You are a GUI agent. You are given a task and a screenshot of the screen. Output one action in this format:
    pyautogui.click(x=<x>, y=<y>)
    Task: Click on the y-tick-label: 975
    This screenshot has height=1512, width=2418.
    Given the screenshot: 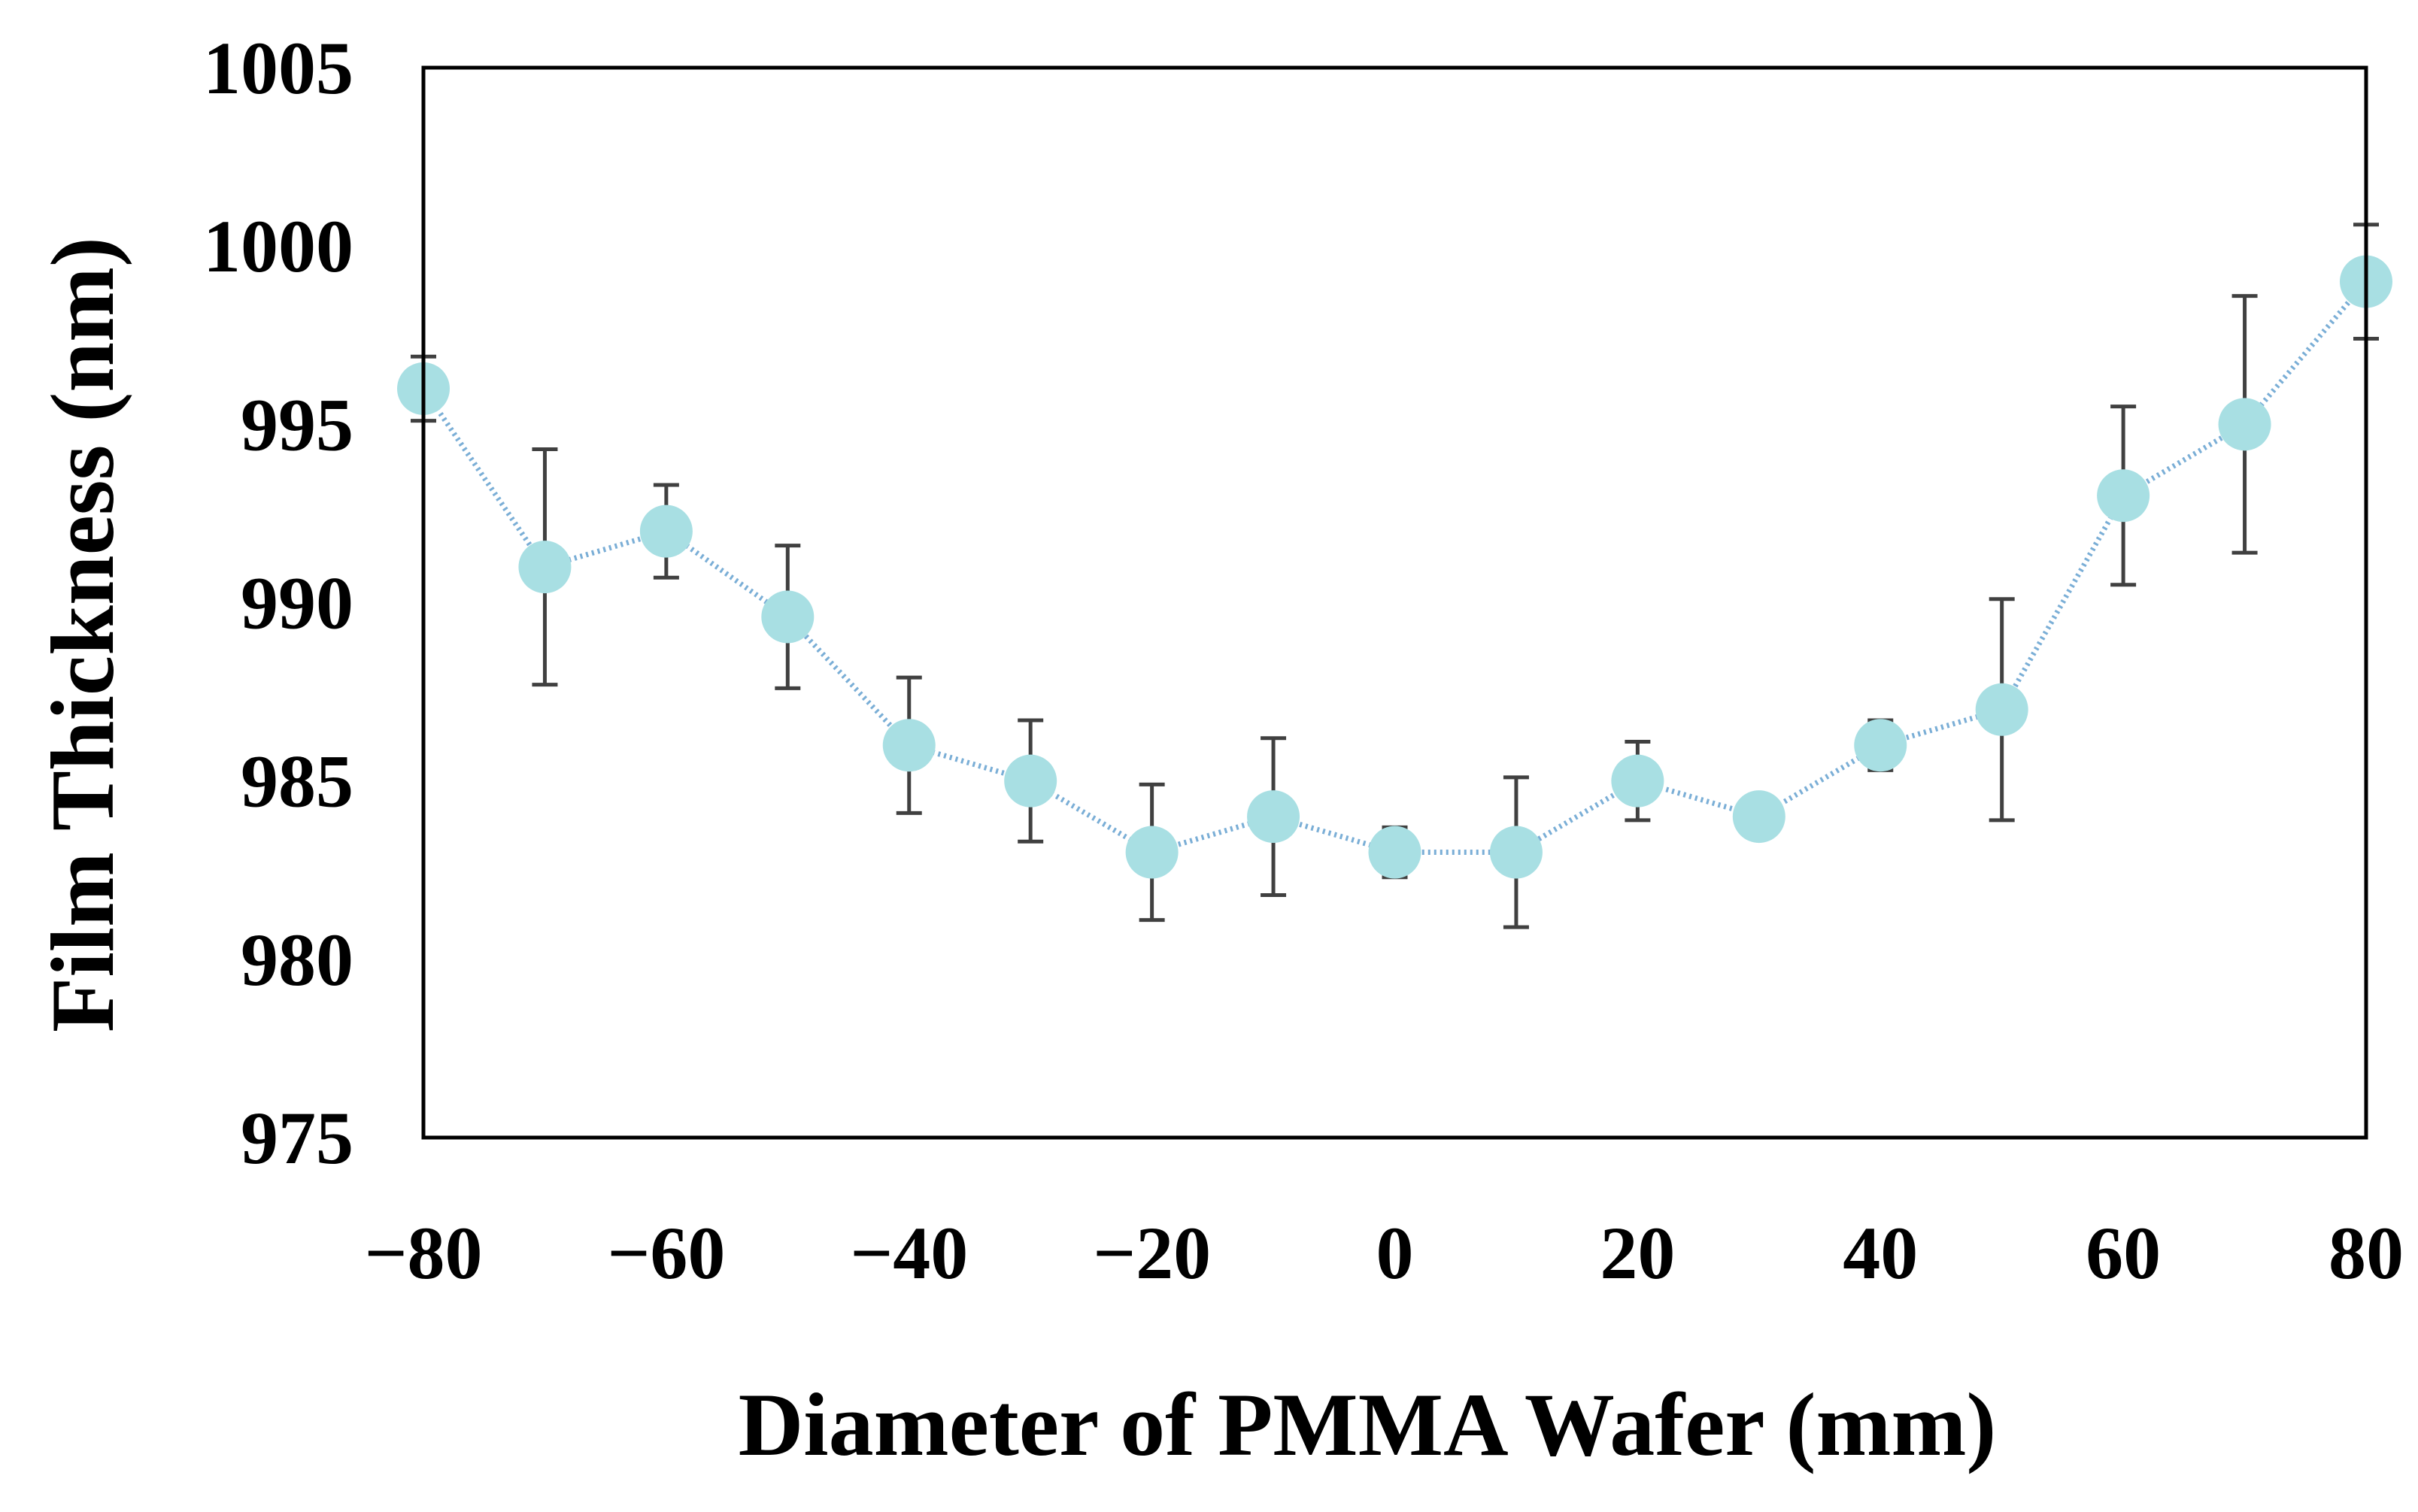 What is the action you would take?
    pyautogui.click(x=297, y=1138)
    